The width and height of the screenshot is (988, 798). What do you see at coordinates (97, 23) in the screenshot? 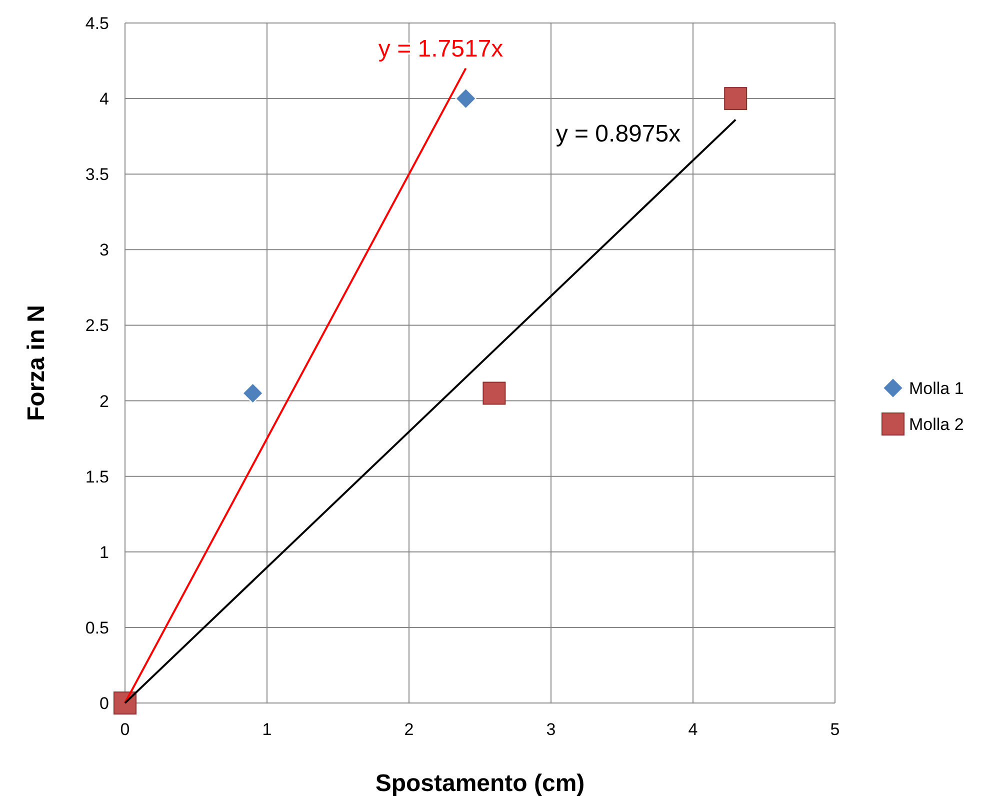
I see `y-tick-label: 4.5` at bounding box center [97, 23].